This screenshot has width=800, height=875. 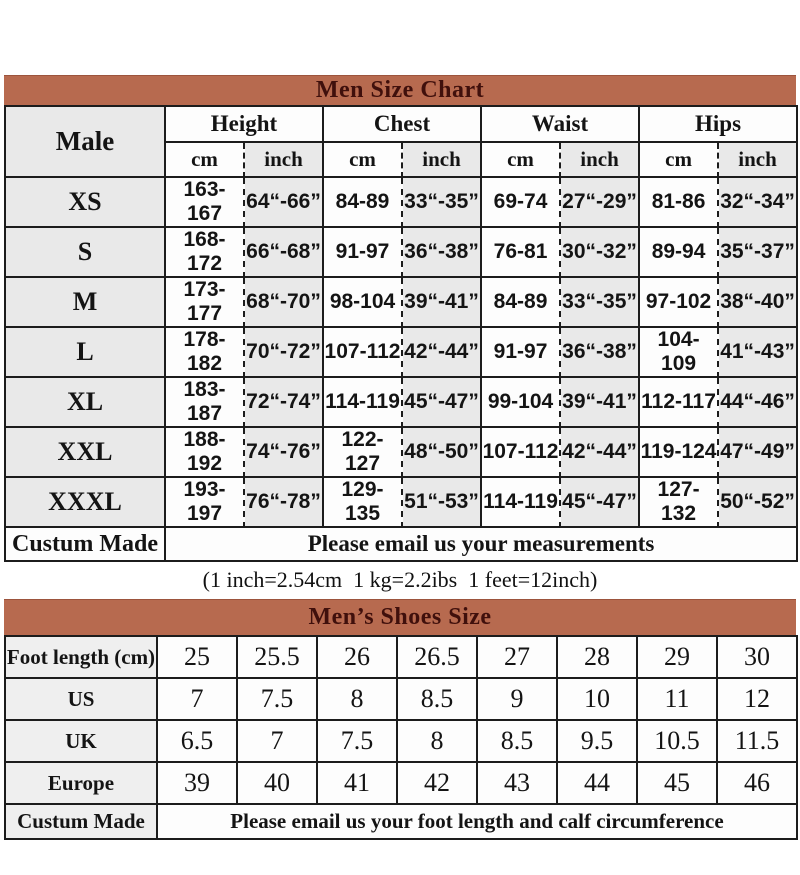 What do you see at coordinates (205, 353) in the screenshot?
I see `cell-height-cm: 178-182` at bounding box center [205, 353].